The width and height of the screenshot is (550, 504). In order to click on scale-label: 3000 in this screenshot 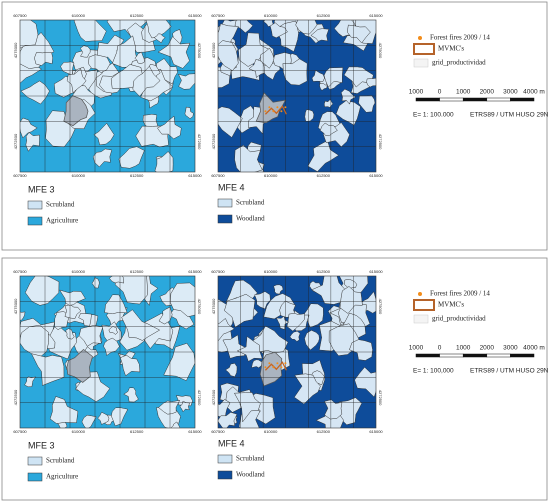, I will do `click(510, 348)`.